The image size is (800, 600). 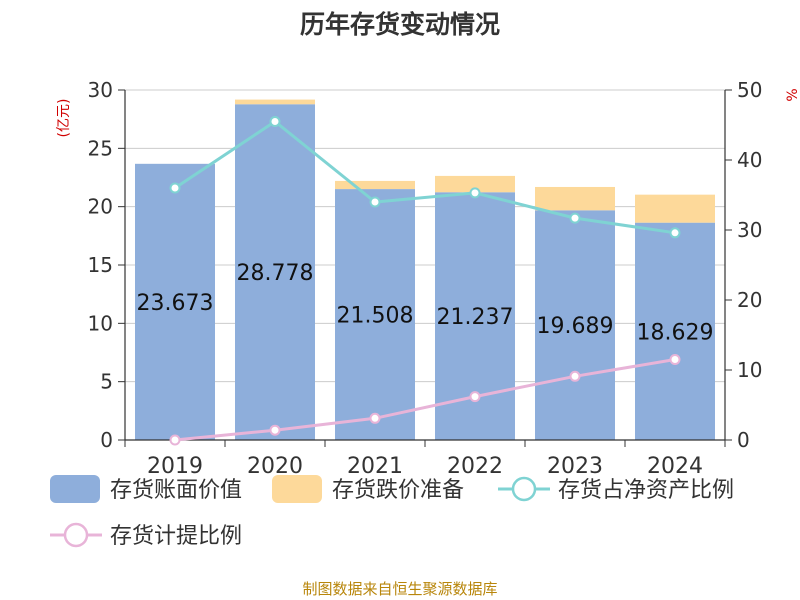 I want to click on x-tick-label: 2019, so click(x=175, y=466).